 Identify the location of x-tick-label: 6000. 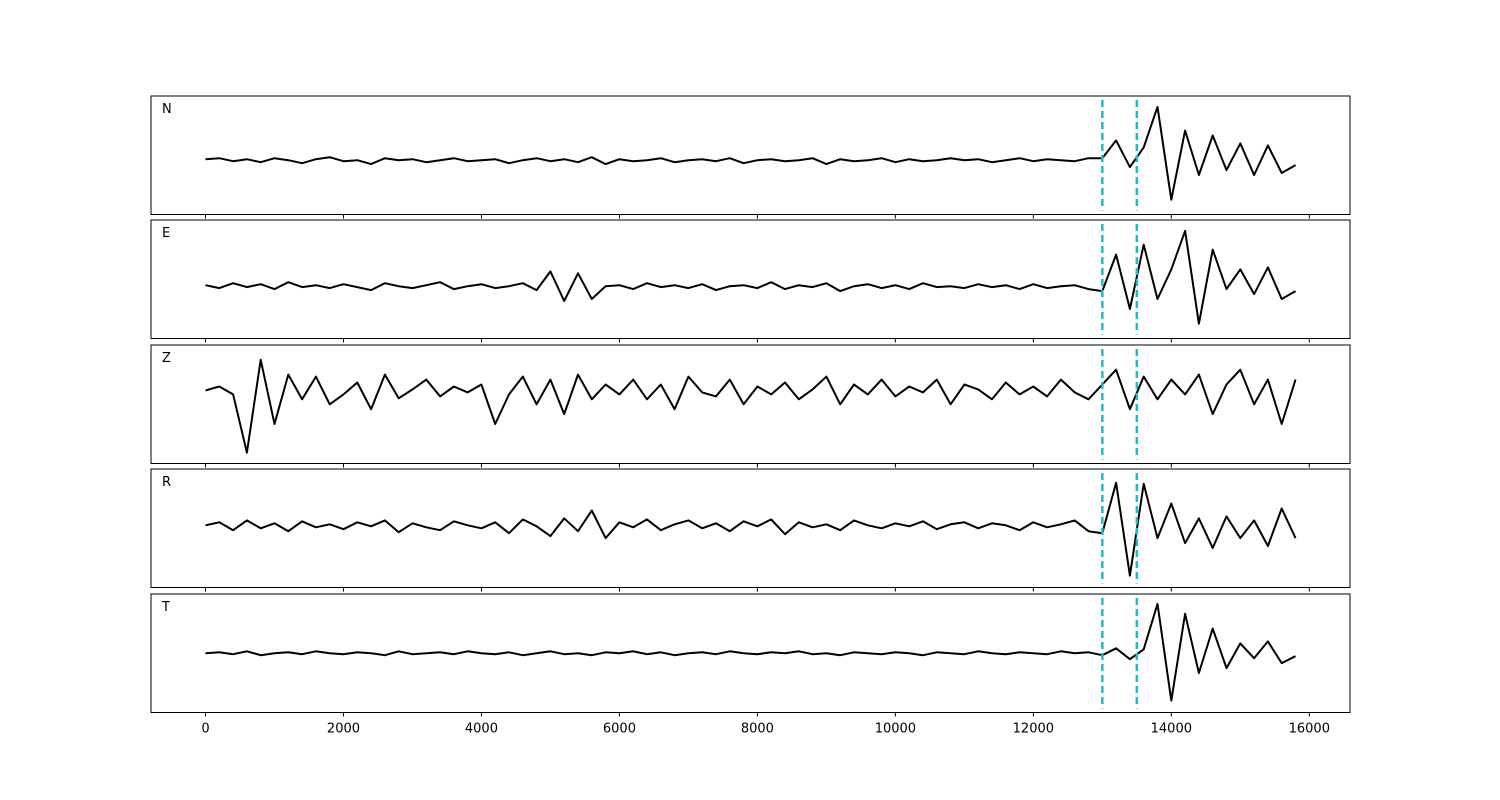
(619, 729).